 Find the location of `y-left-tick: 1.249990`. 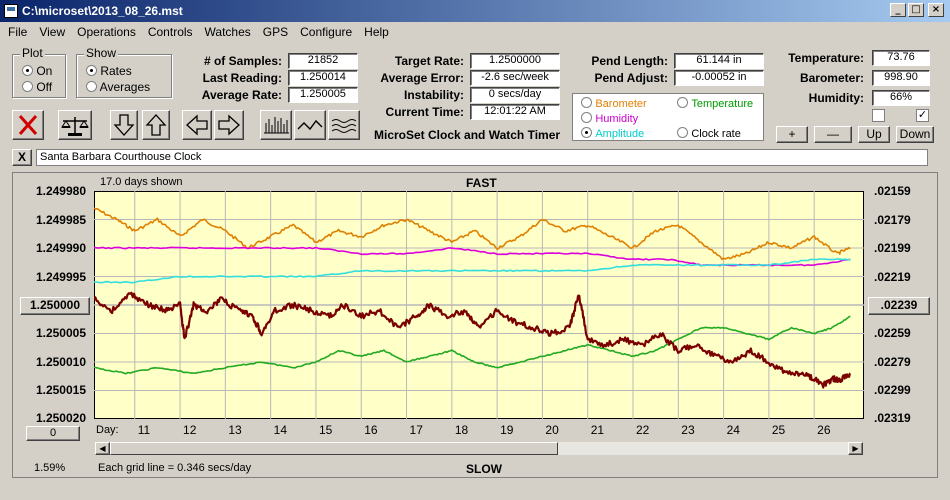

y-left-tick: 1.249990 is located at coordinates (60, 248).